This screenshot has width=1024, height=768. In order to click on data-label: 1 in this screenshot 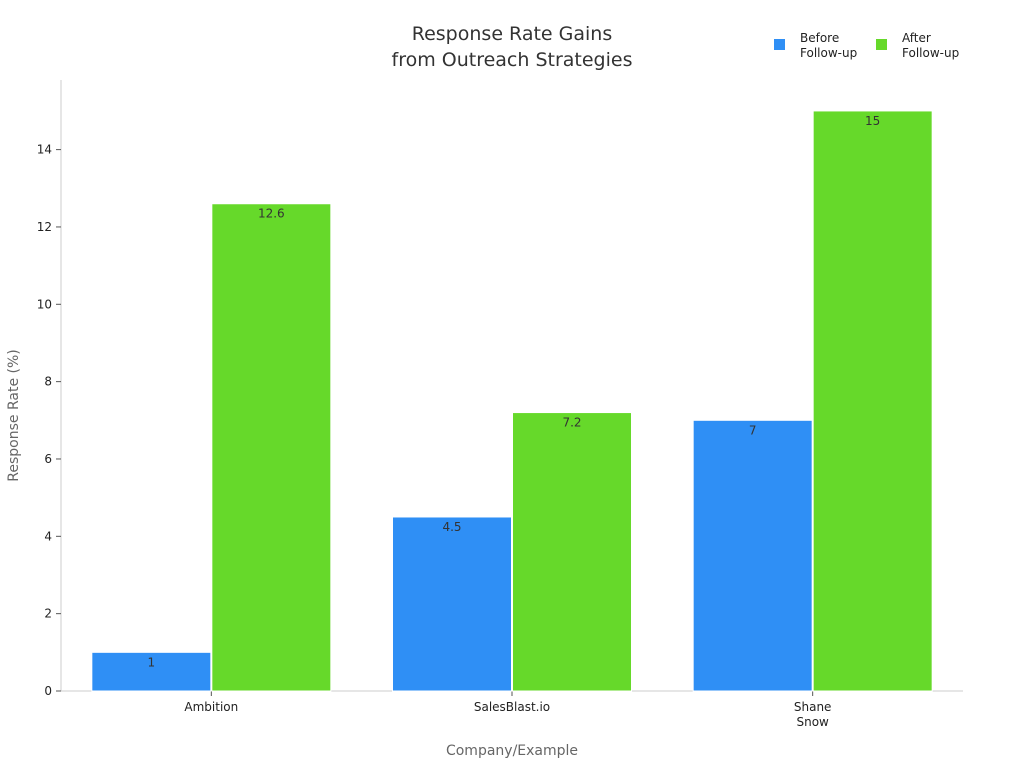, I will do `click(152, 662)`.